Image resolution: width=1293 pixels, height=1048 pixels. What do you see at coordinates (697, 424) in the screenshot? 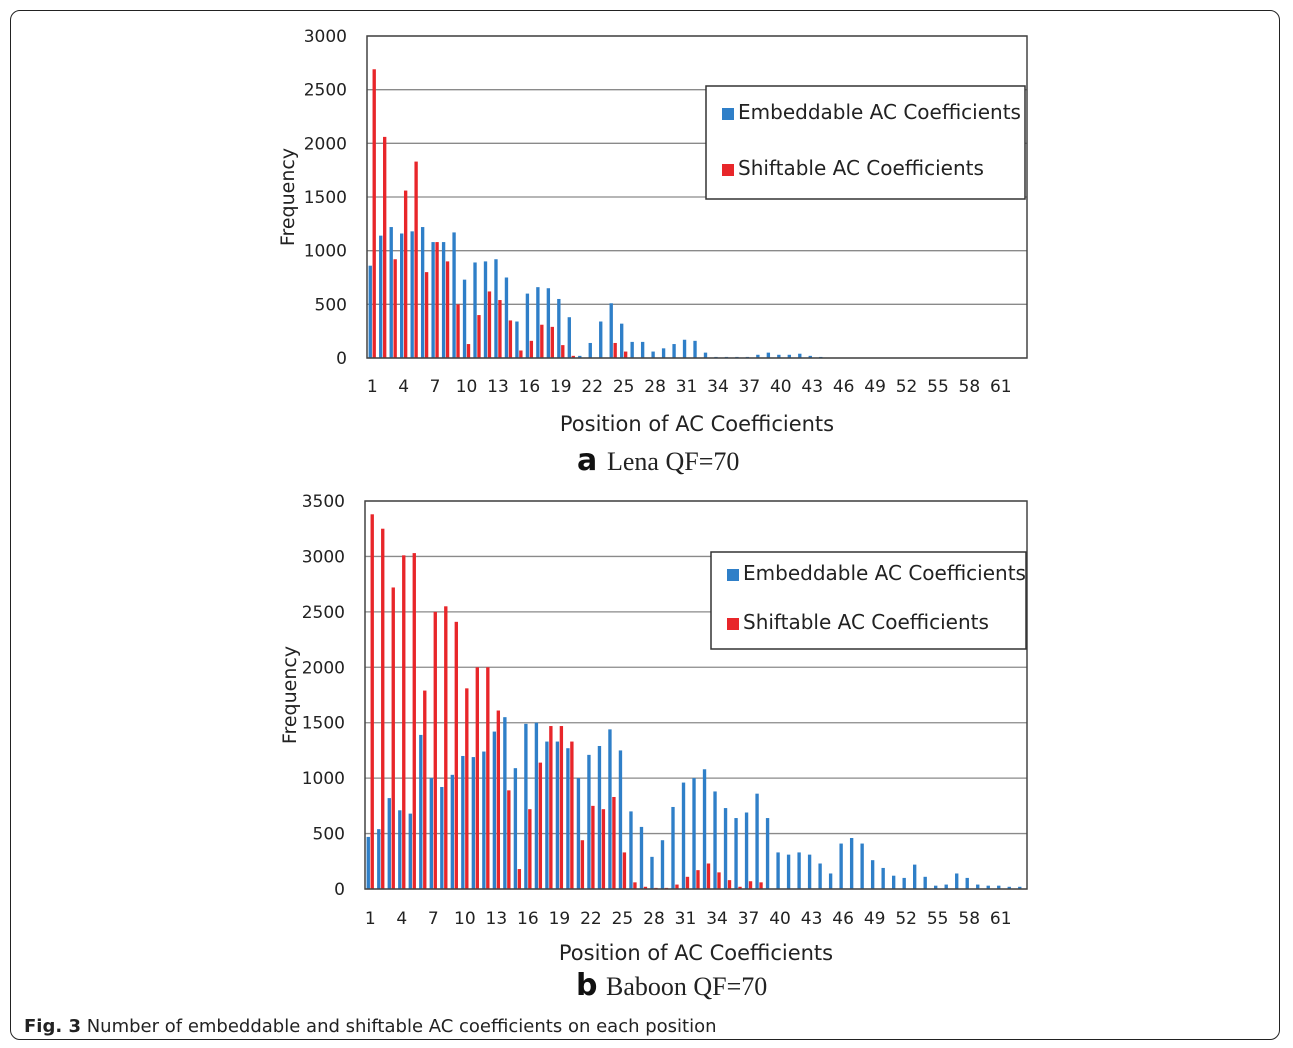
I see `panel-a-x-axis-label: Position of AC Coefficients` at bounding box center [697, 424].